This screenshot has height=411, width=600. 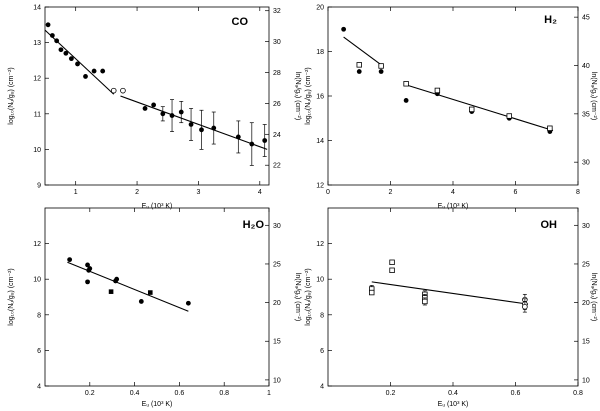 What do you see at coordinates (593, 96) in the screenshot?
I see `h2-y2-axis-label: ln(Nᵤ/gᵤ) (cm⁻²)` at bounding box center [593, 96].